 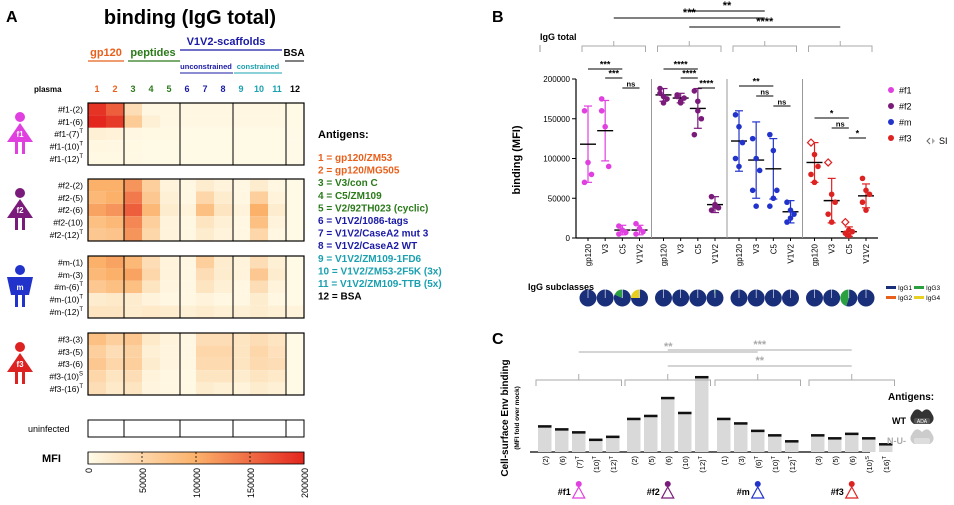 What do you see at coordinates (258, 66) in the screenshot?
I see `group-header-constrained: constrained` at bounding box center [258, 66].